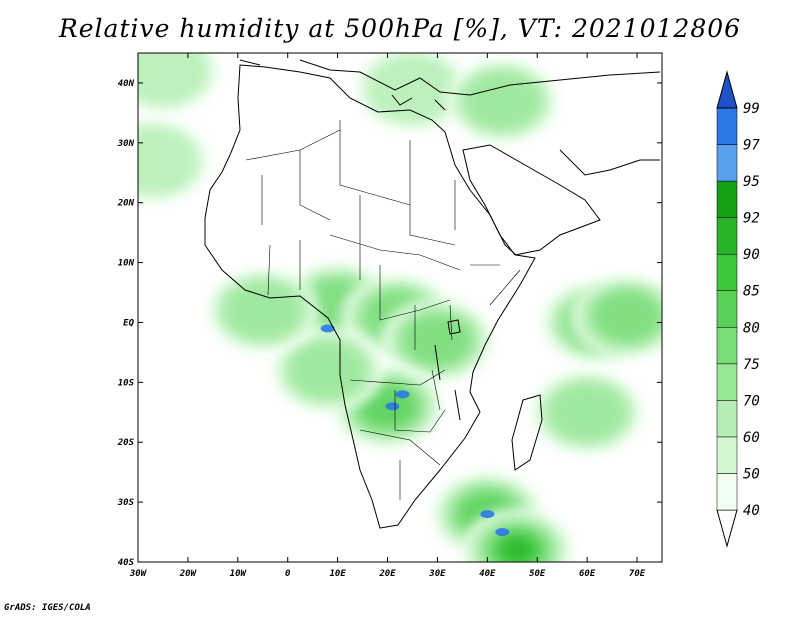  Describe the element at coordinates (727, 89) in the screenshot. I see `colorbar-high-arrow` at that location.